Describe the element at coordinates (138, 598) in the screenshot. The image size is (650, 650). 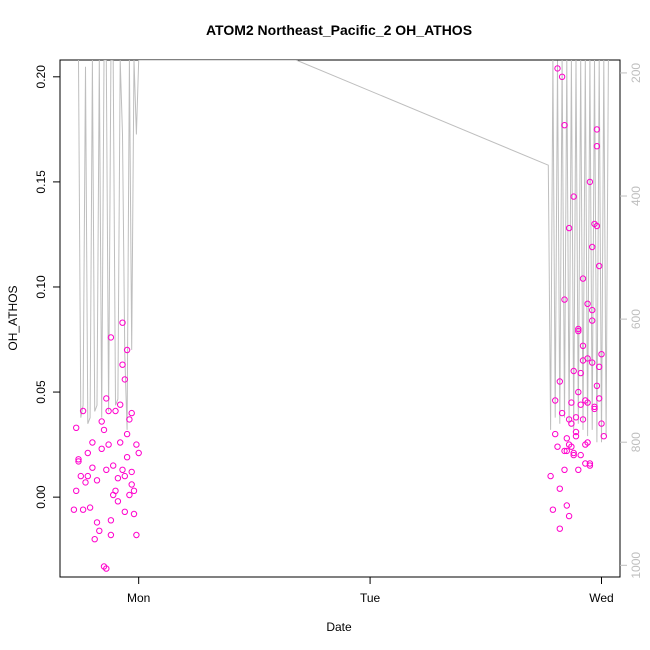
I see `x-tick-label: Mon` at that location.